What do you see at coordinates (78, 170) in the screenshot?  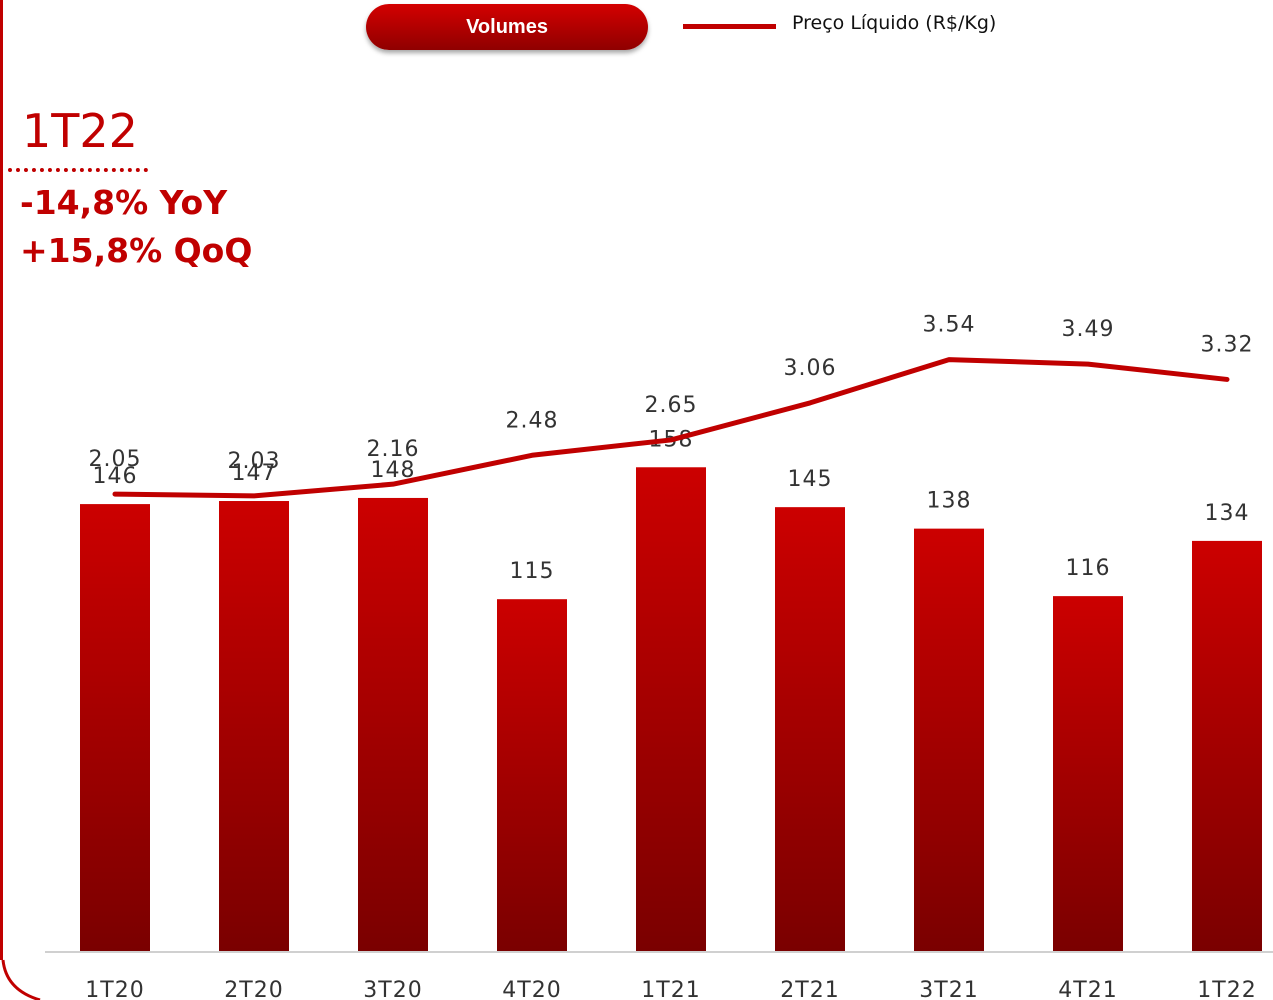 I see `dotted-divider` at bounding box center [78, 170].